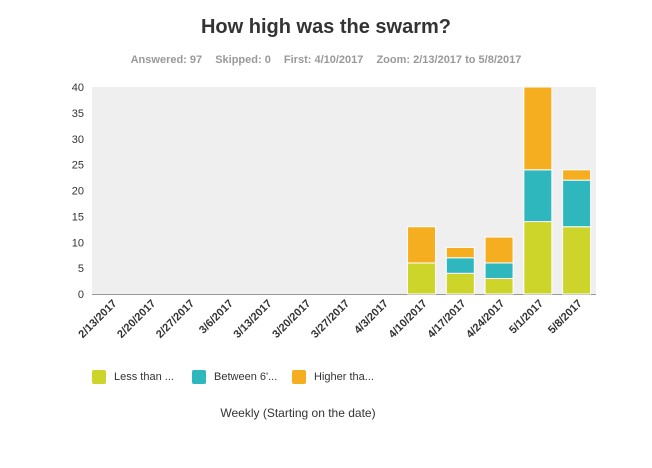 The width and height of the screenshot is (652, 468). What do you see at coordinates (252, 319) in the screenshot?
I see `x-tick-label: 3/13/2017` at bounding box center [252, 319].